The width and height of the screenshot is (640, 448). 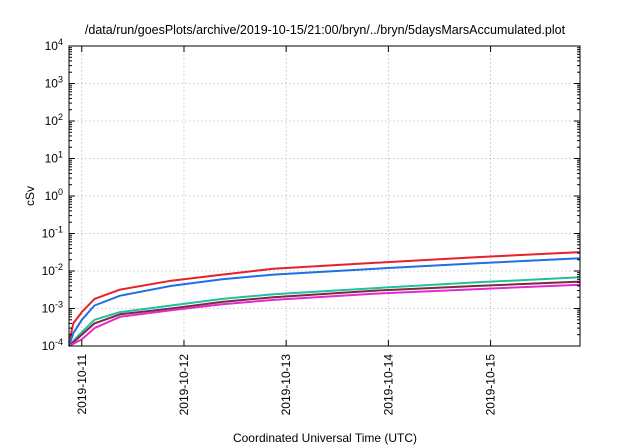 I want to click on y-tick-label: 10⁻⁴, so click(x=52, y=345).